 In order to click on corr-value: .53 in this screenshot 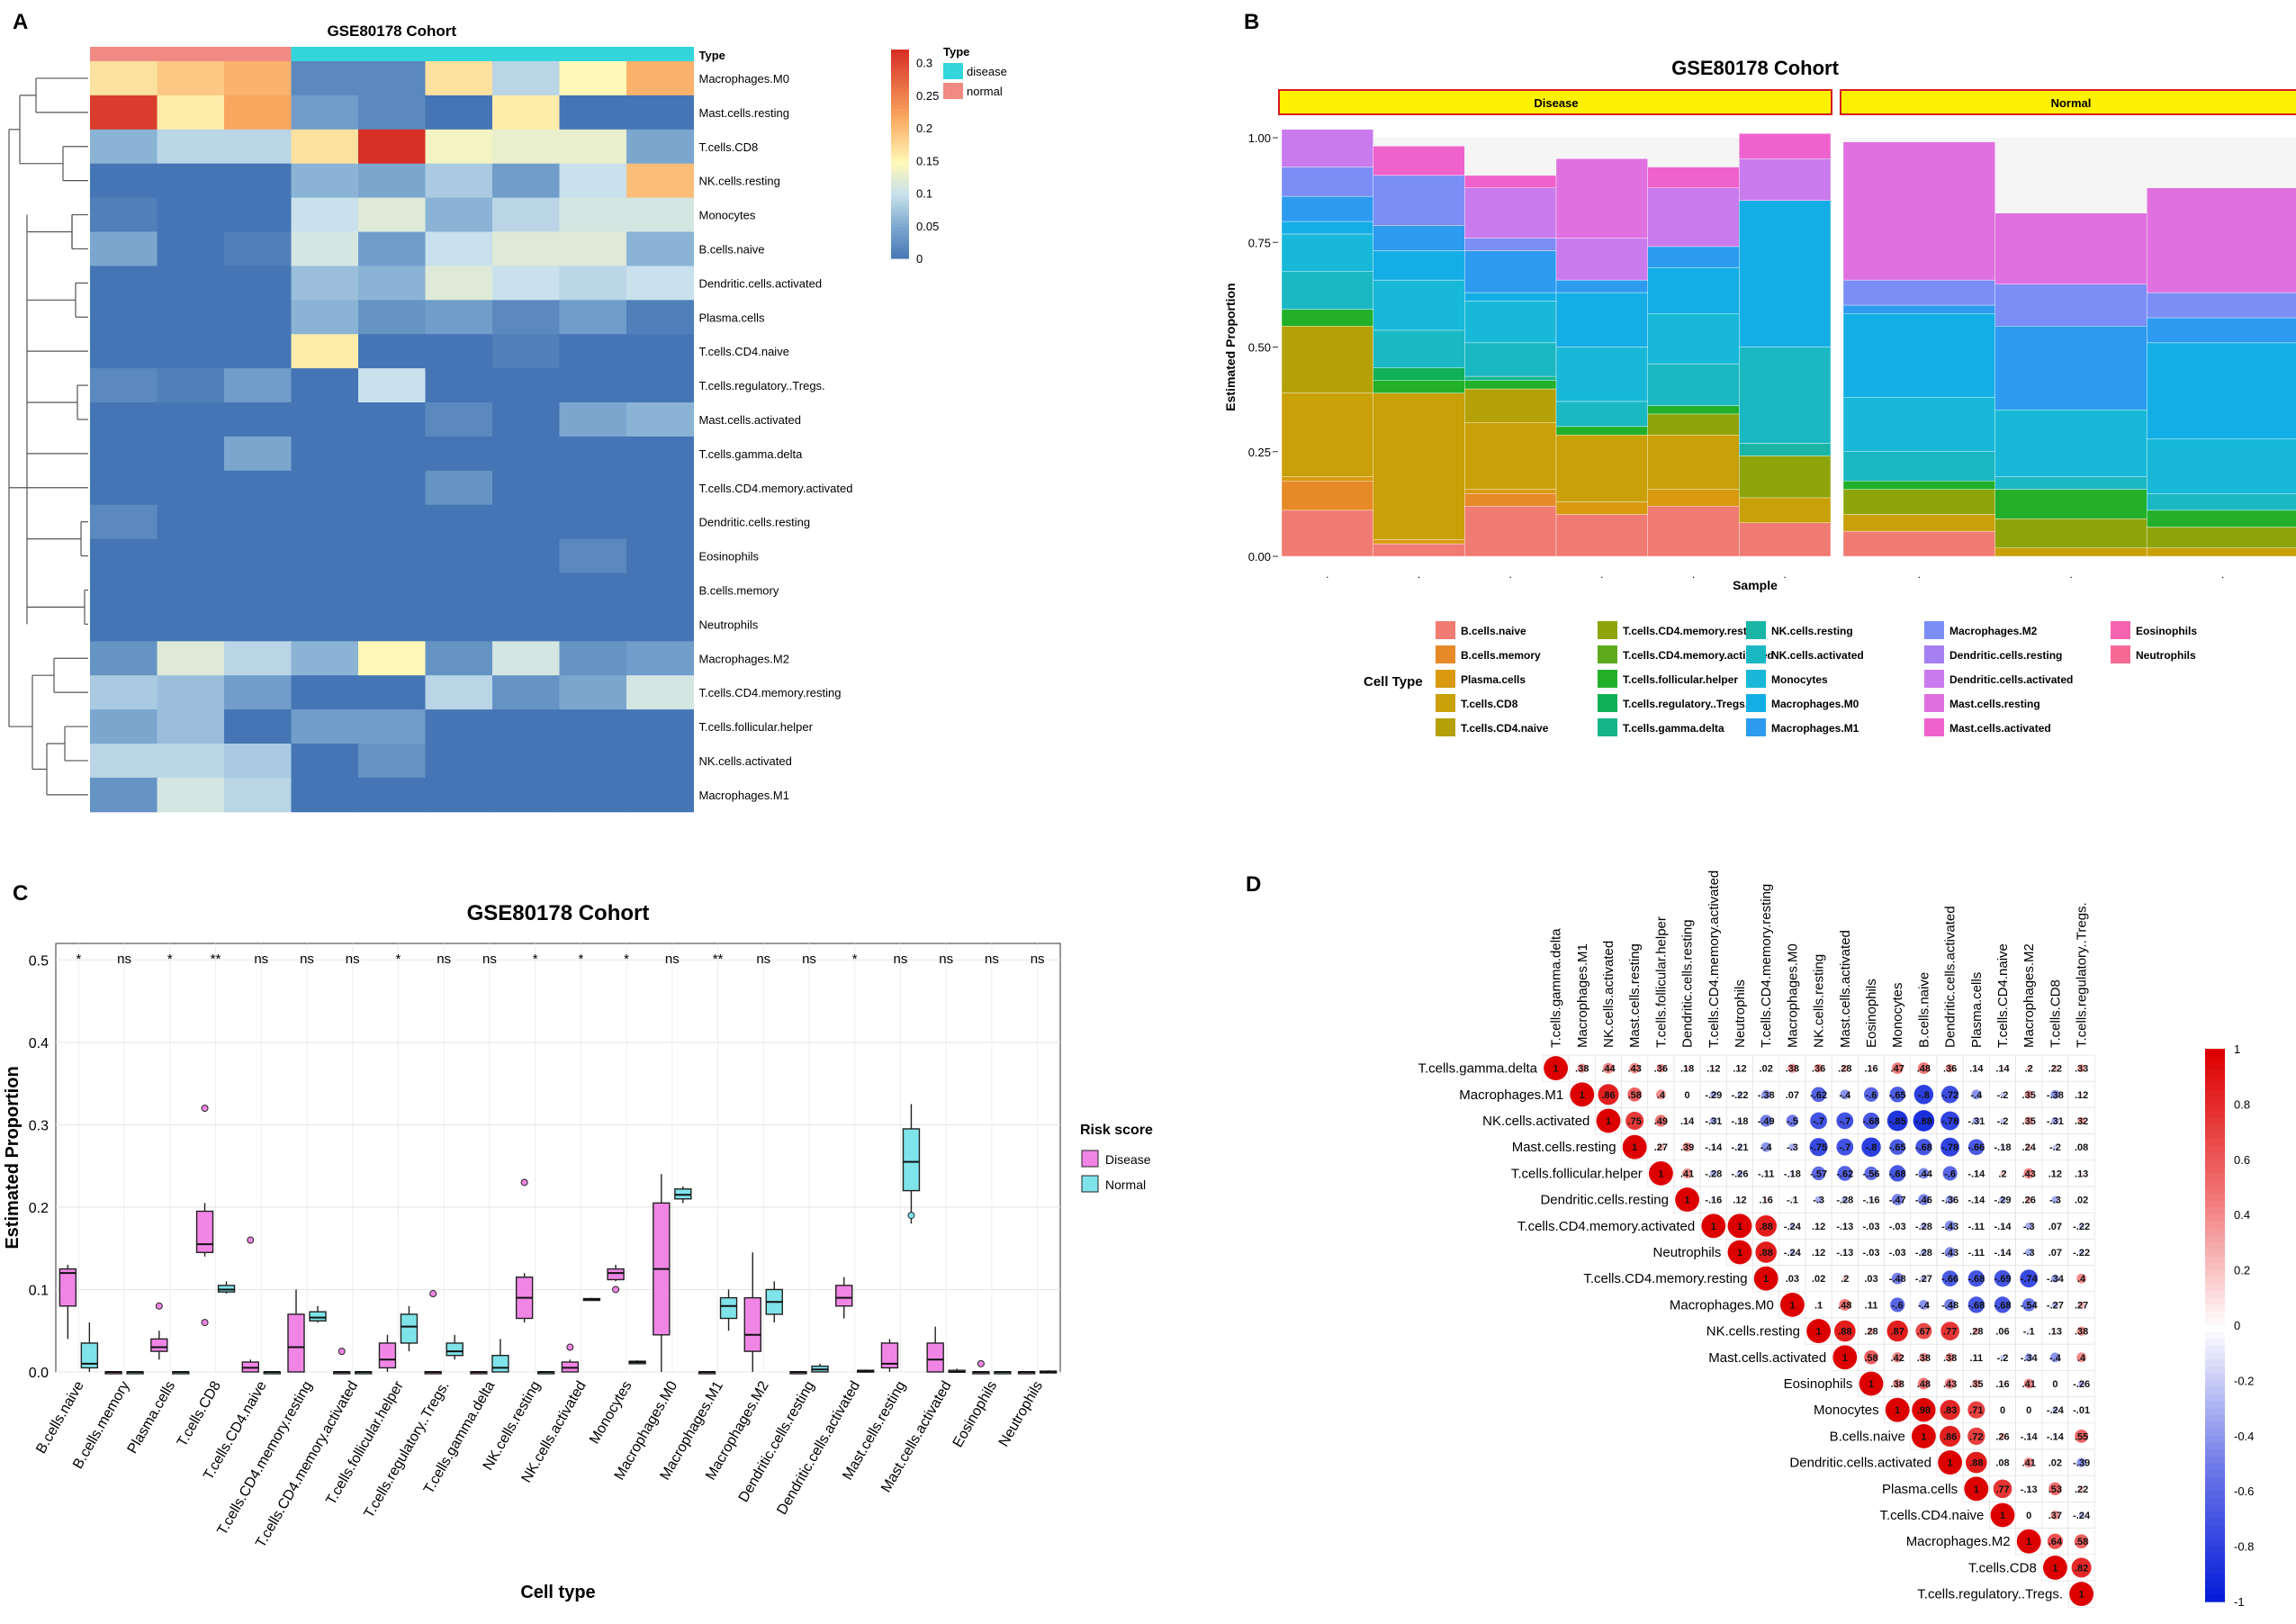, I will do `click(2055, 1489)`.